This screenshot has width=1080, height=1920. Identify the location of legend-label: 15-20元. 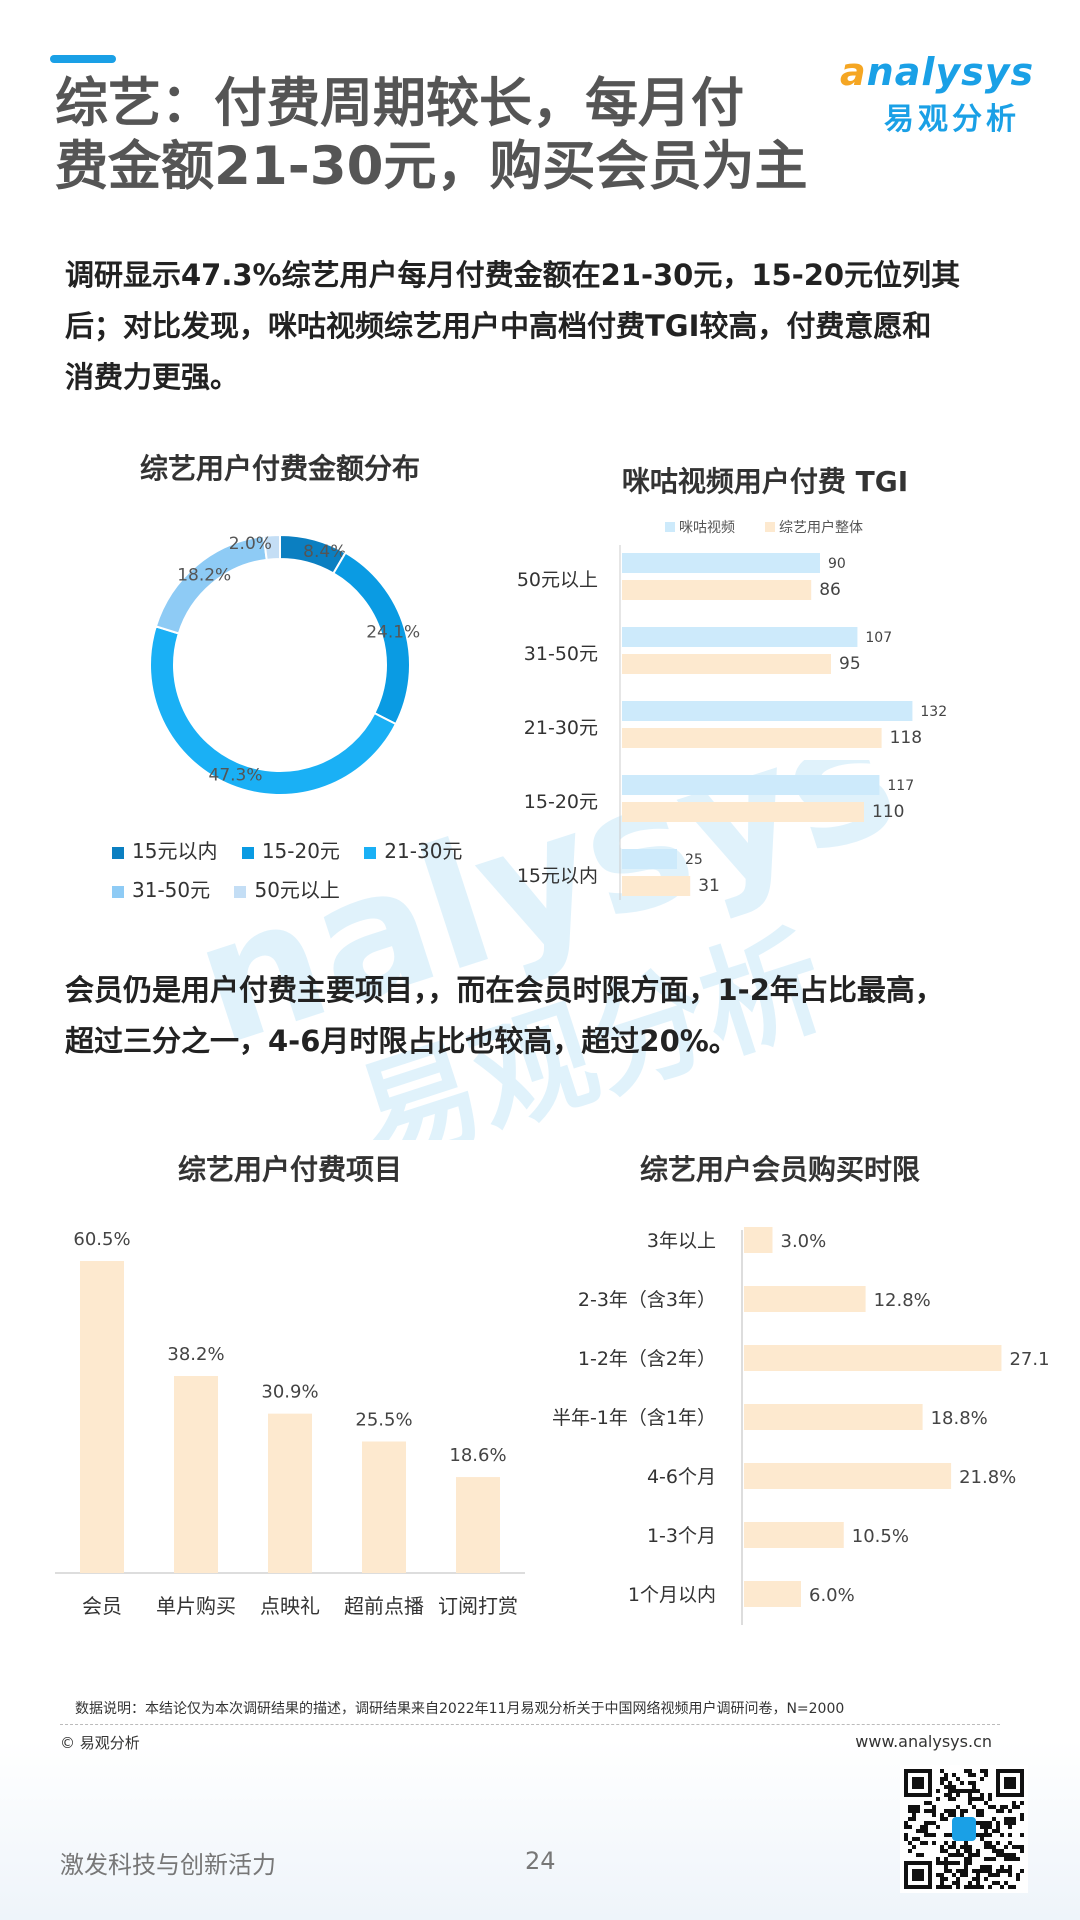
(300, 851).